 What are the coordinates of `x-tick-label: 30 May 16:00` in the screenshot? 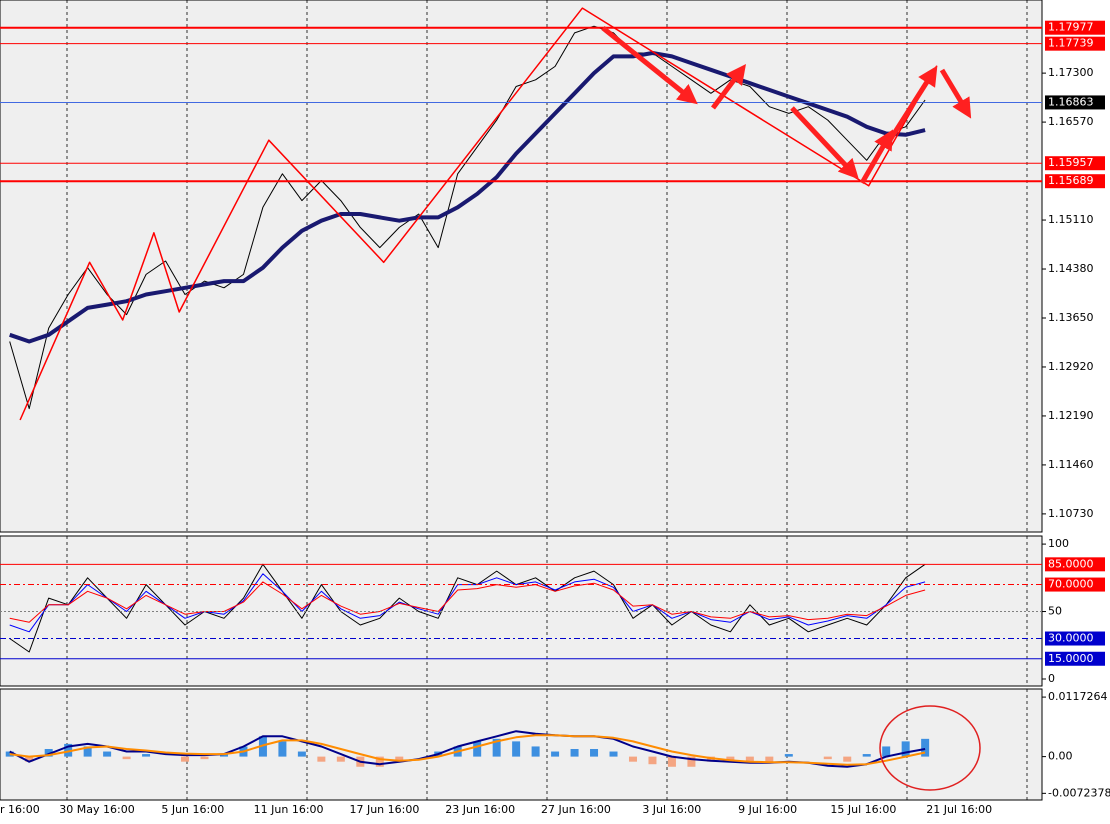 It's located at (96, 809).